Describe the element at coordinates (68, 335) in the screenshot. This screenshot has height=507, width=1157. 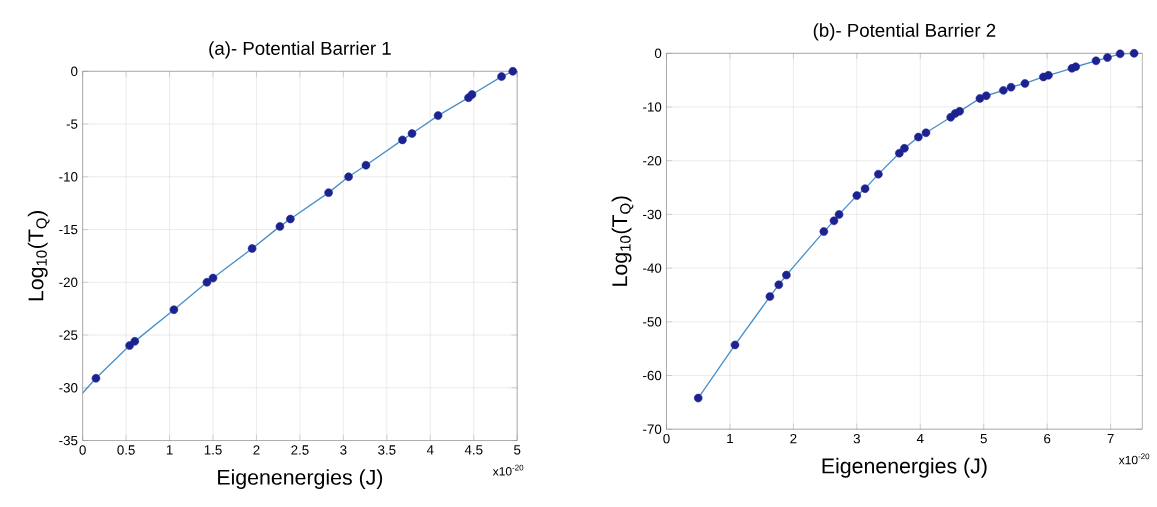
I see `y-tick-label: -25` at that location.